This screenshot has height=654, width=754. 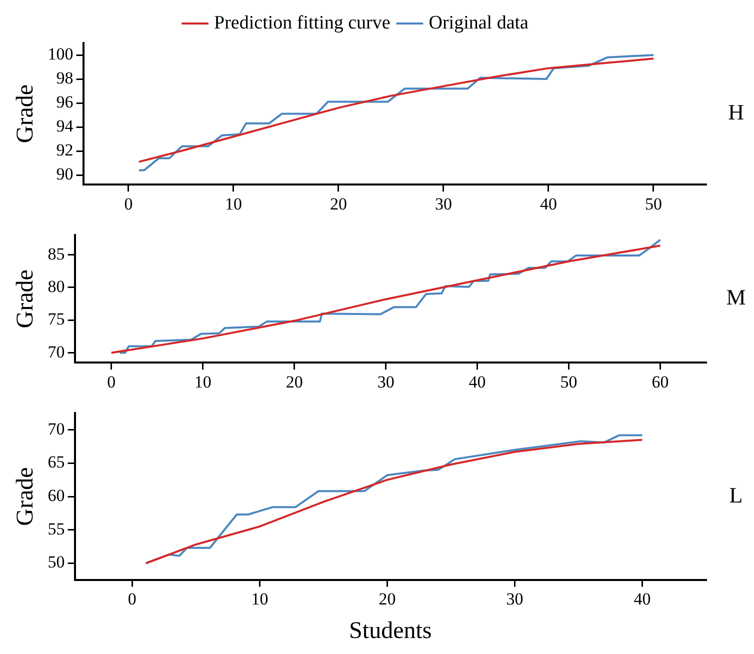 What do you see at coordinates (736, 297) in the screenshot?
I see `text: M` at bounding box center [736, 297].